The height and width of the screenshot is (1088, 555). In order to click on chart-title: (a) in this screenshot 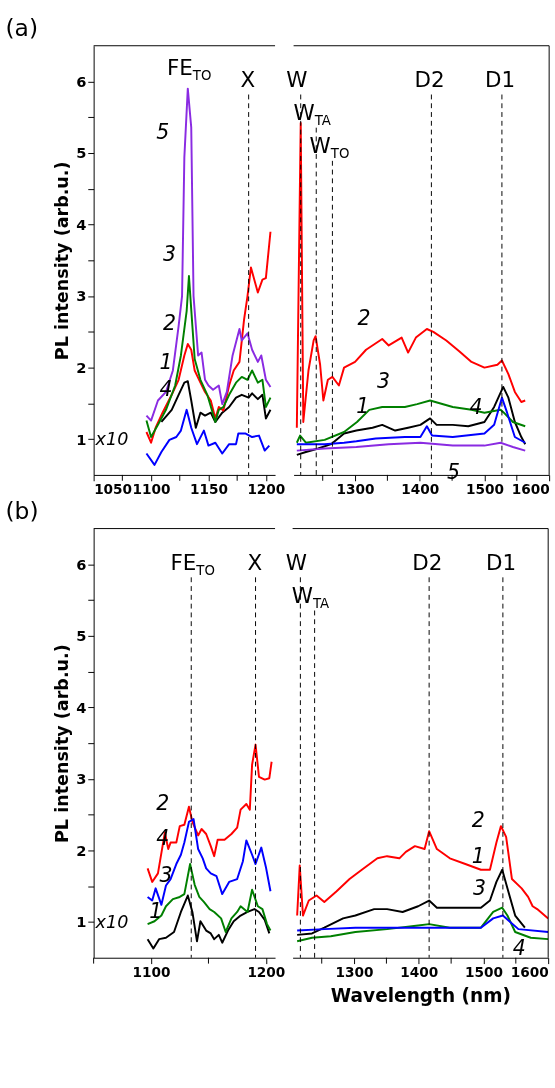, I will do `click(22, 28)`.